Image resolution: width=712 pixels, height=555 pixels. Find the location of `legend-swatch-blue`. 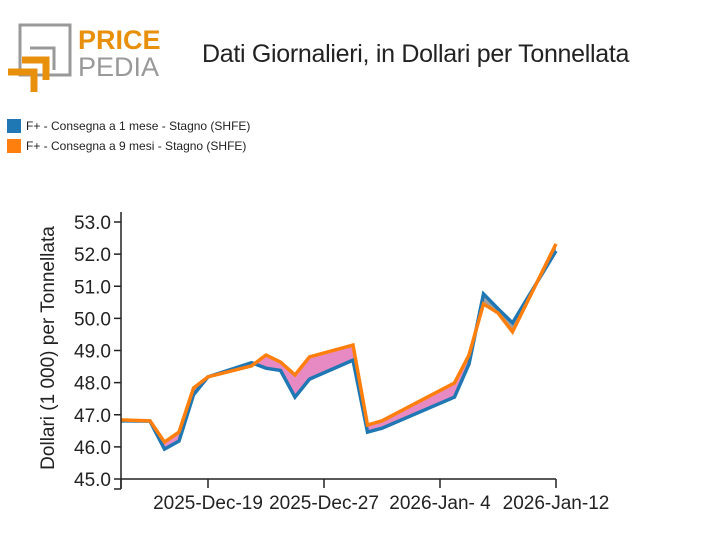

legend-swatch-blue is located at coordinates (14, 126).